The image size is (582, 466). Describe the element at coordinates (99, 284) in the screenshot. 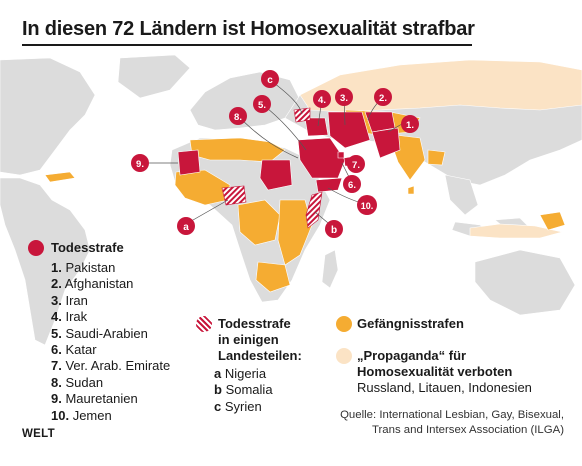

I see `list-item-name: Afghanistan` at that location.